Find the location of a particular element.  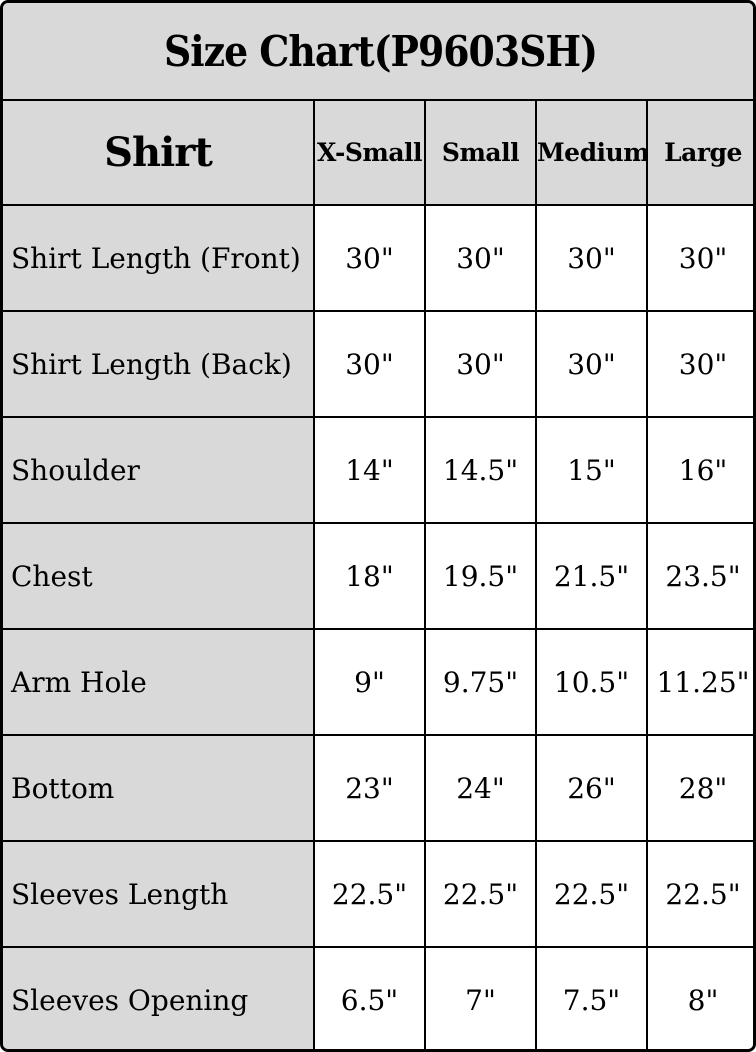

header-row: Shirt X-Small Small Medium Large is located at coordinates (378, 152).